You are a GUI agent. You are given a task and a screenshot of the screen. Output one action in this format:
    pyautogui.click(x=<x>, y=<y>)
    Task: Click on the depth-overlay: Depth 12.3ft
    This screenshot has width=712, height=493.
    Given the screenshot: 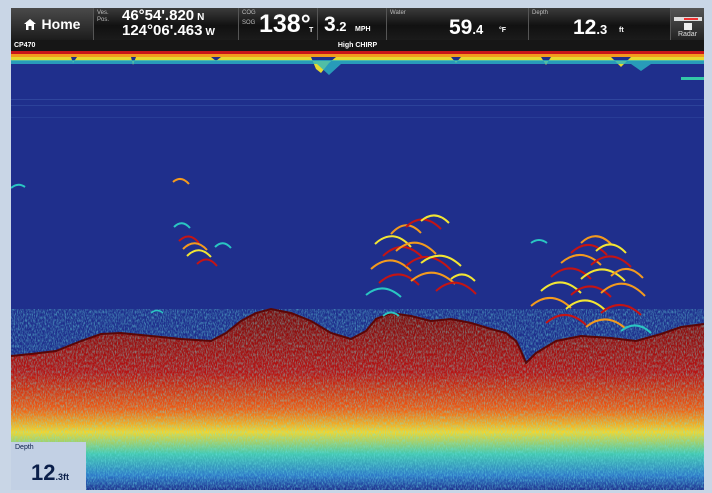 What is the action you would take?
    pyautogui.click(x=48, y=466)
    